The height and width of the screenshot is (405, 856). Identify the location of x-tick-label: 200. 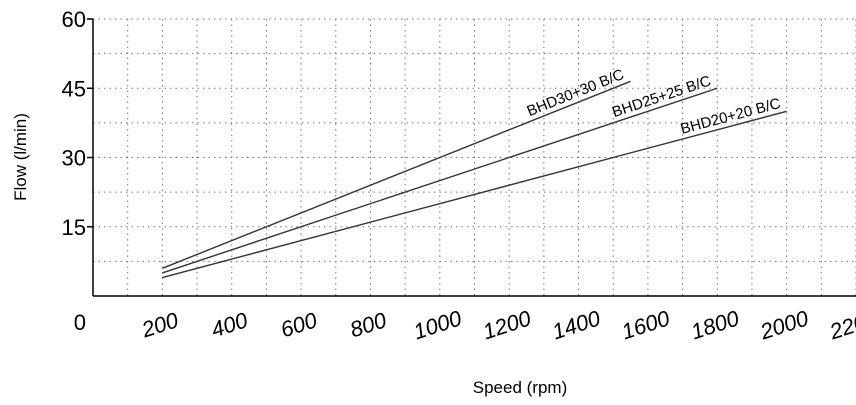
(160, 325).